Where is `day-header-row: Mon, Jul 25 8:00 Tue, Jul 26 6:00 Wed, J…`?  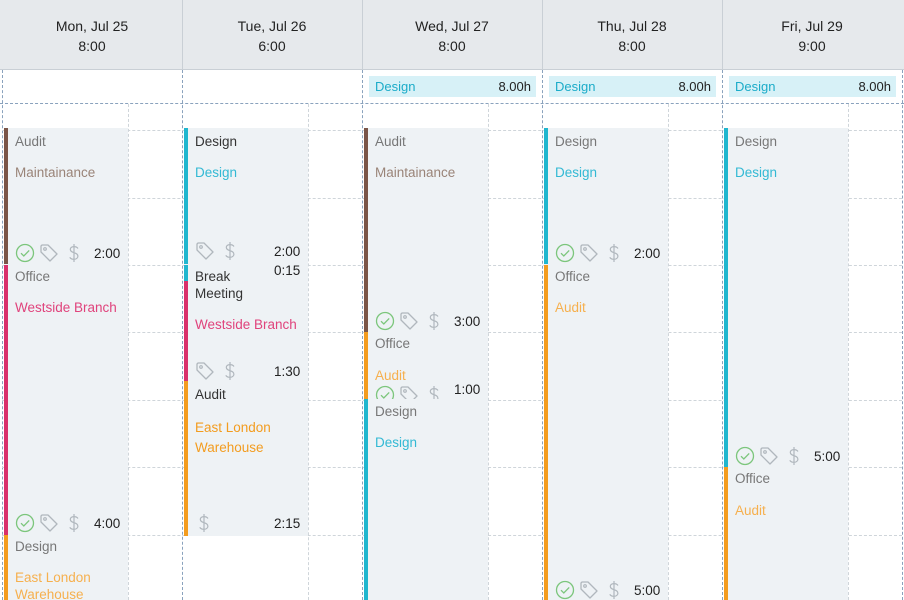
day-header-row: Mon, Jul 25 8:00 Tue, Jul 26 6:00 Wed, J… is located at coordinates (452, 35).